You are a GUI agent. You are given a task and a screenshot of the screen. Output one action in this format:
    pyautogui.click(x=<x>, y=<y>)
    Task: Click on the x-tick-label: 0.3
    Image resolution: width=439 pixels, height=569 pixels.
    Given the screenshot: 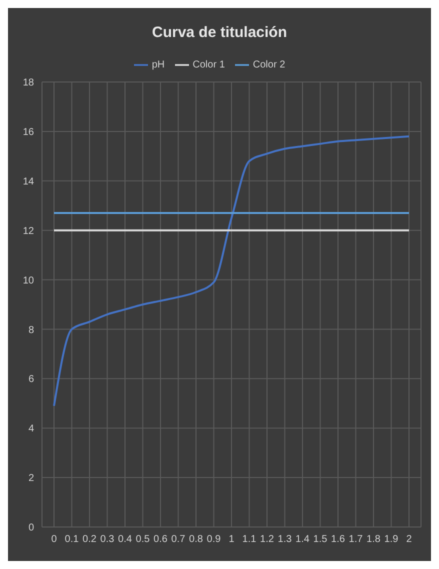 What is the action you would take?
    pyautogui.click(x=107, y=540)
    